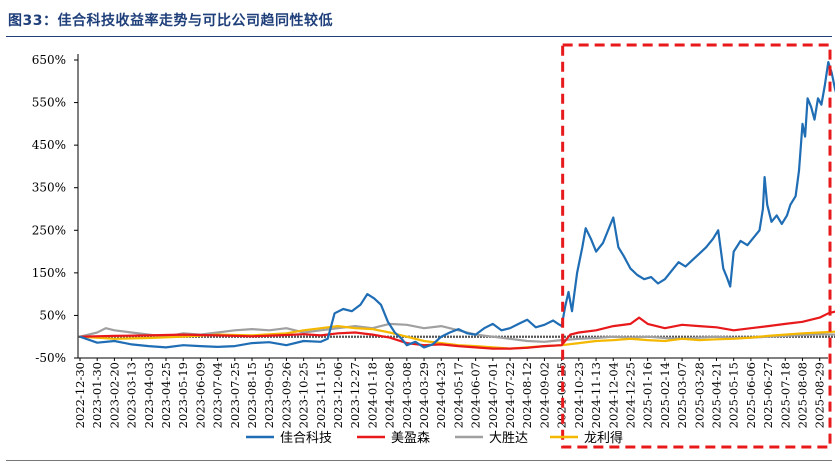 This screenshot has width=835, height=473. I want to click on x-tick-label: 2025-06-06, so click(751, 395).